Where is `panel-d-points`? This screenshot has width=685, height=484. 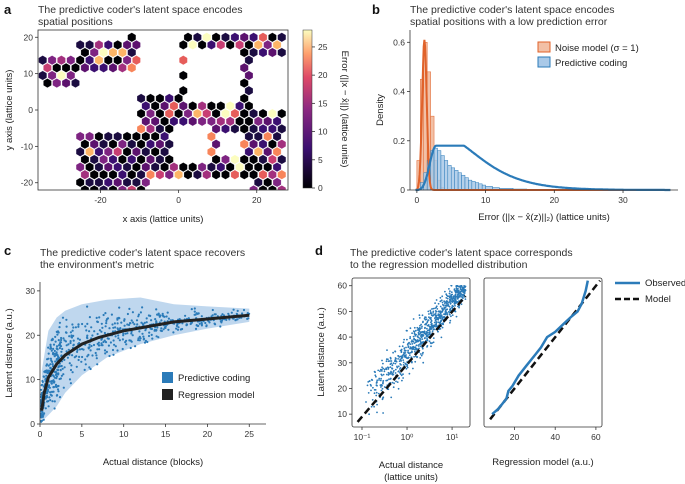
panel-d-points is located at coordinates (416, 349).